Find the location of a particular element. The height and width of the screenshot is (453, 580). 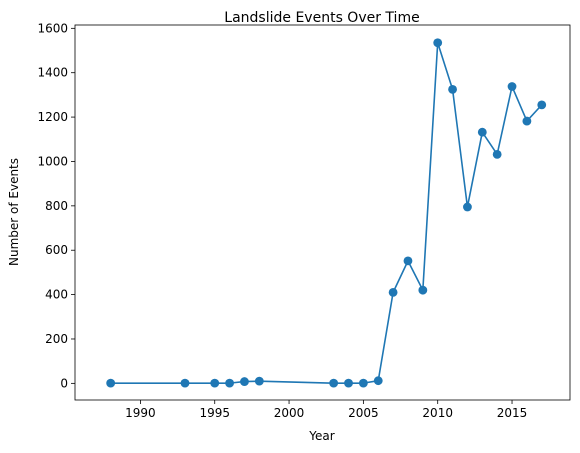

x-tick-label: 2015 is located at coordinates (512, 413).